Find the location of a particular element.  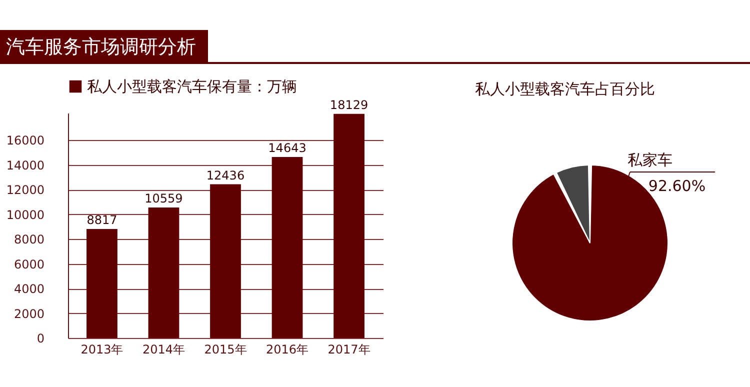

y-tick-label: 4000 is located at coordinates (29, 289).